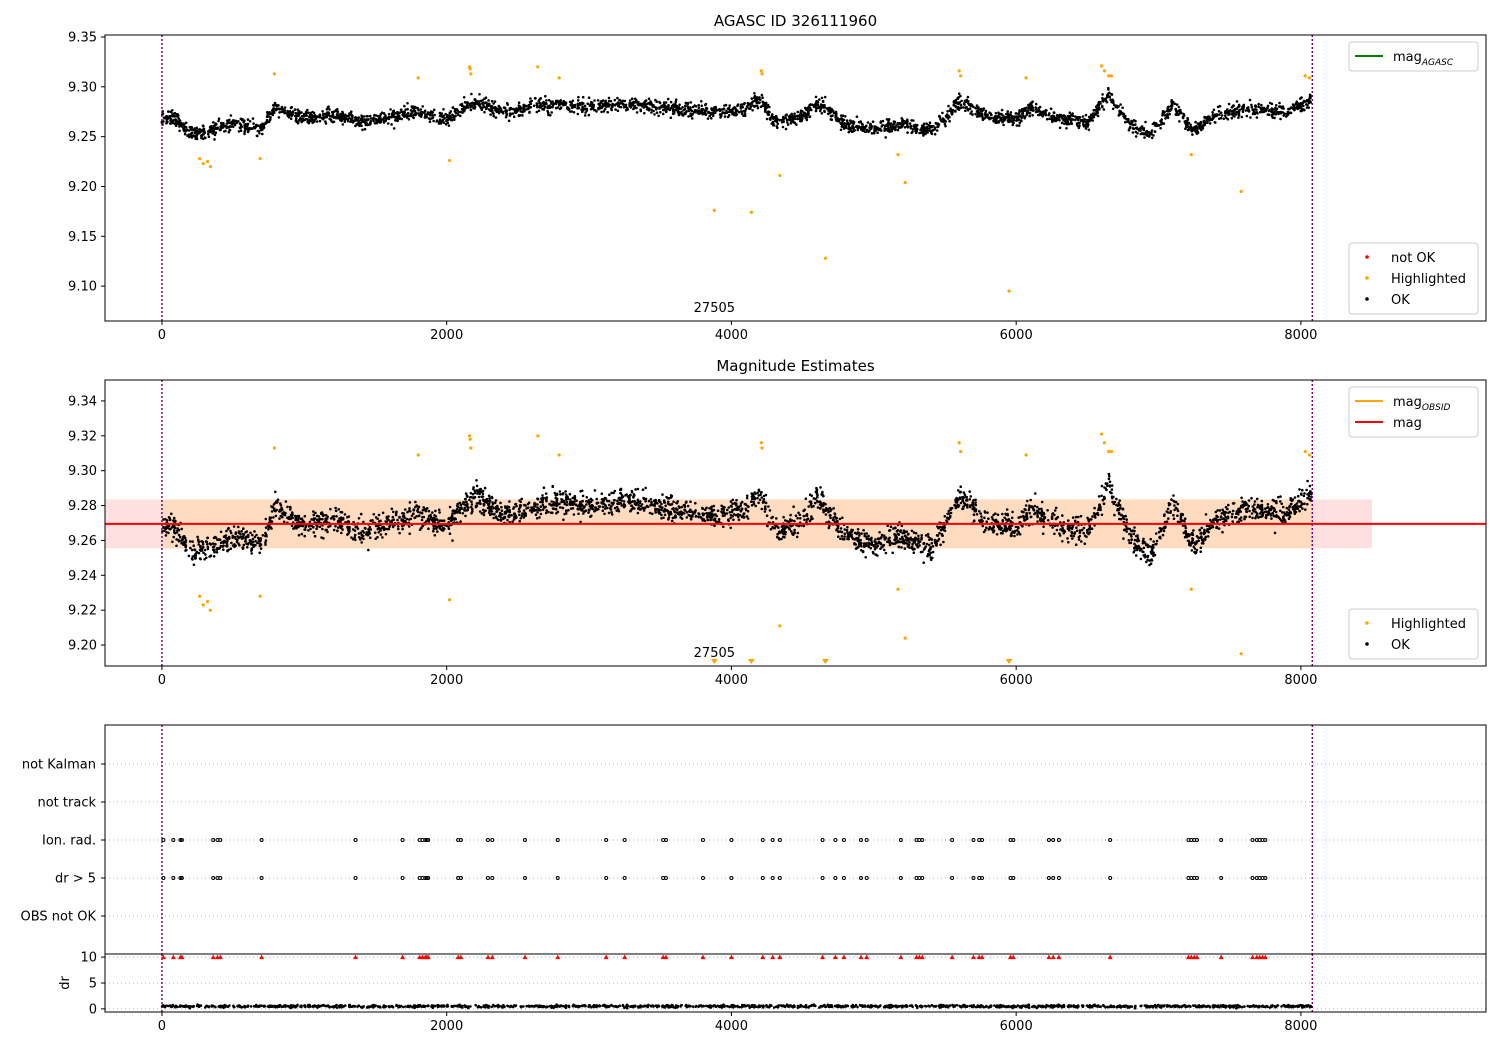 This screenshot has height=1050, width=1500. What do you see at coordinates (731, 335) in the screenshot?
I see `x-tick-label: 4000` at bounding box center [731, 335].